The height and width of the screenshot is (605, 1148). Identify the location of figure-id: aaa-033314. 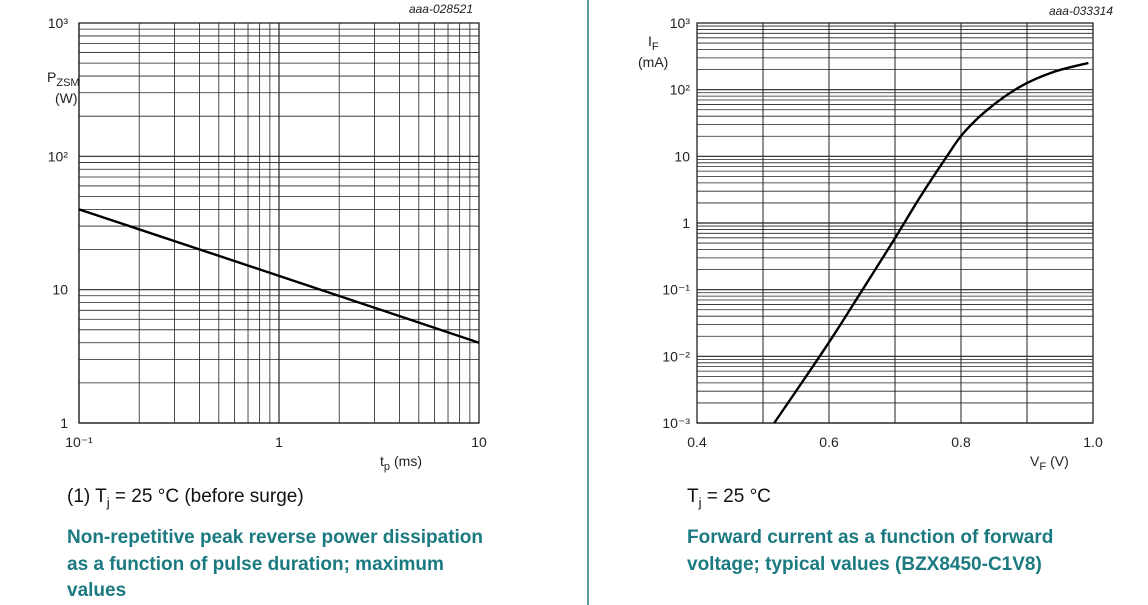
(1081, 11).